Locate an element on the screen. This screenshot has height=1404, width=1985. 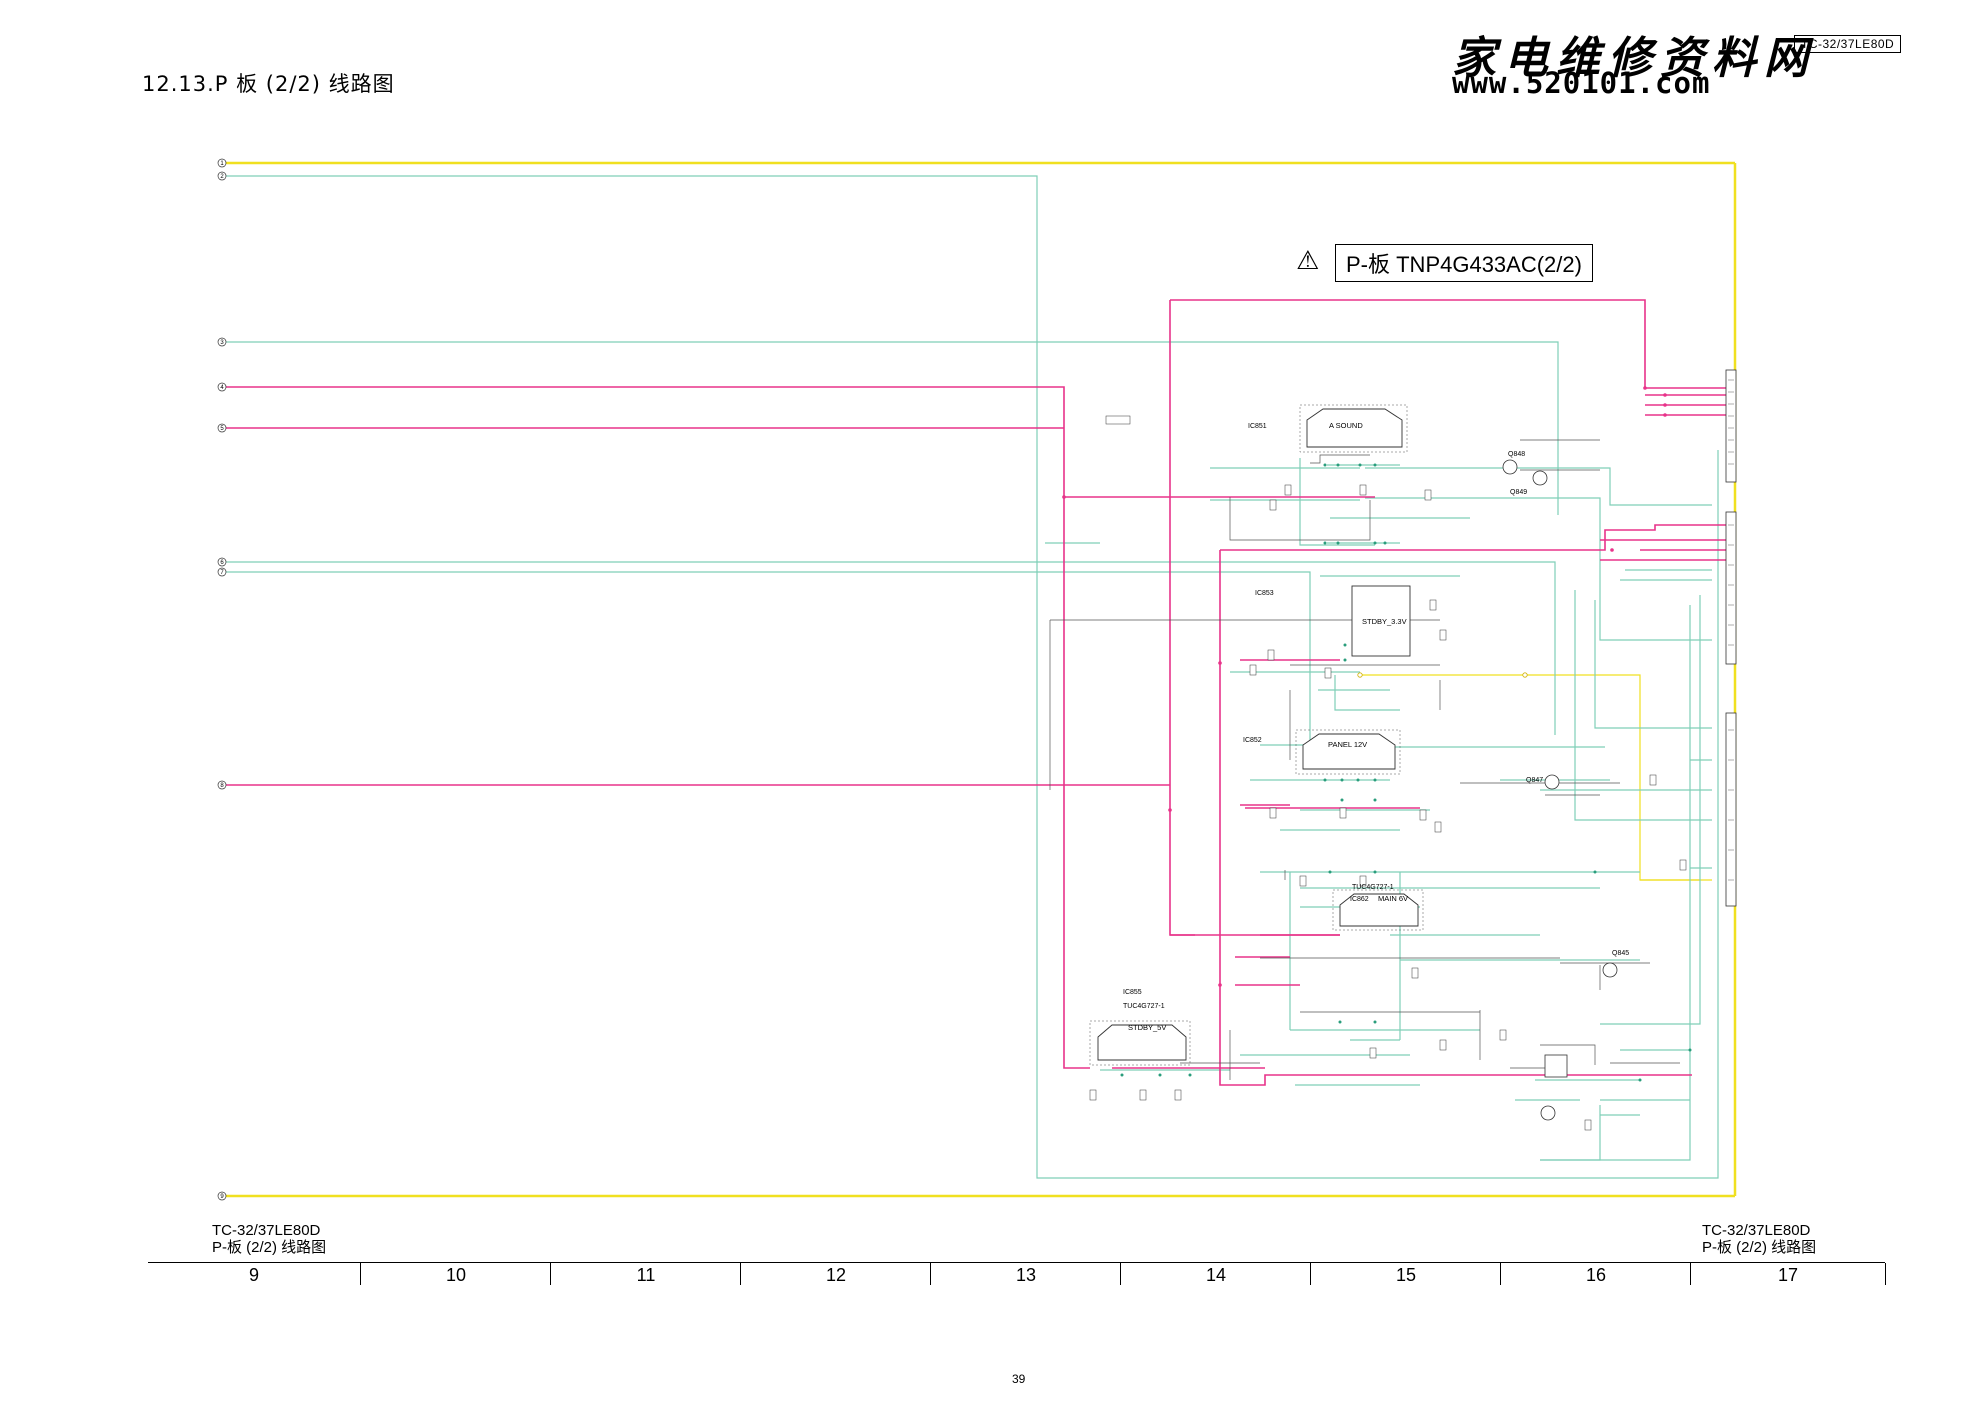
q845-label: Q845 is located at coordinates (1620, 953).